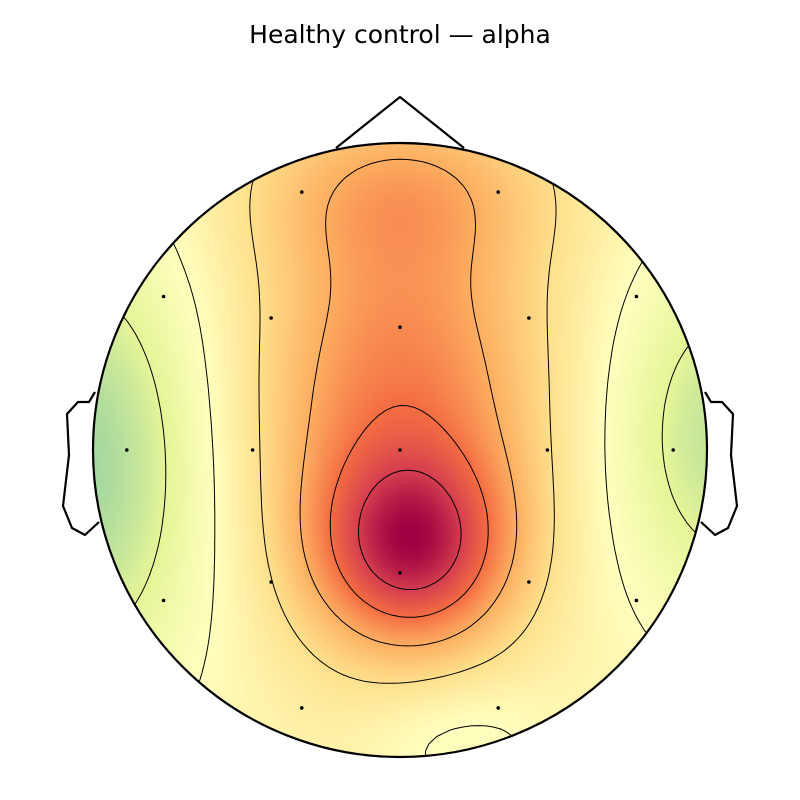 This screenshot has height=800, width=800. Describe the element at coordinates (719, 464) in the screenshot. I see `right-ear-outline` at that location.